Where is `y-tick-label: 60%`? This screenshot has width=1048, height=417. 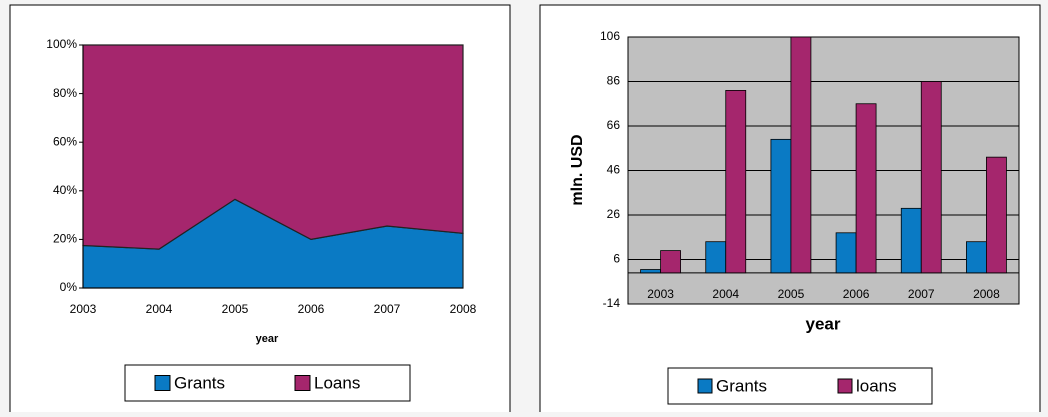 y-tick-label: 60% is located at coordinates (65, 141).